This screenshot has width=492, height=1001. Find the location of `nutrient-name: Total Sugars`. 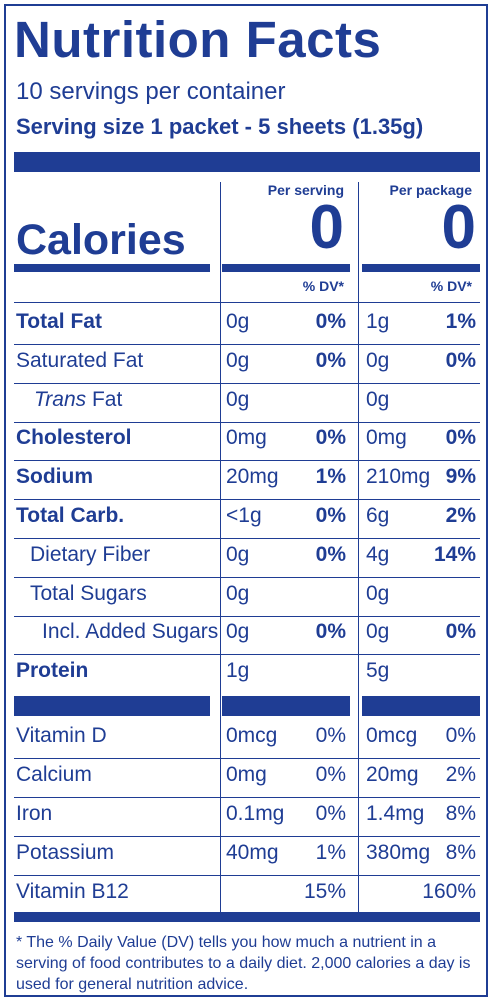

nutrient-name: Total Sugars is located at coordinates (88, 593).